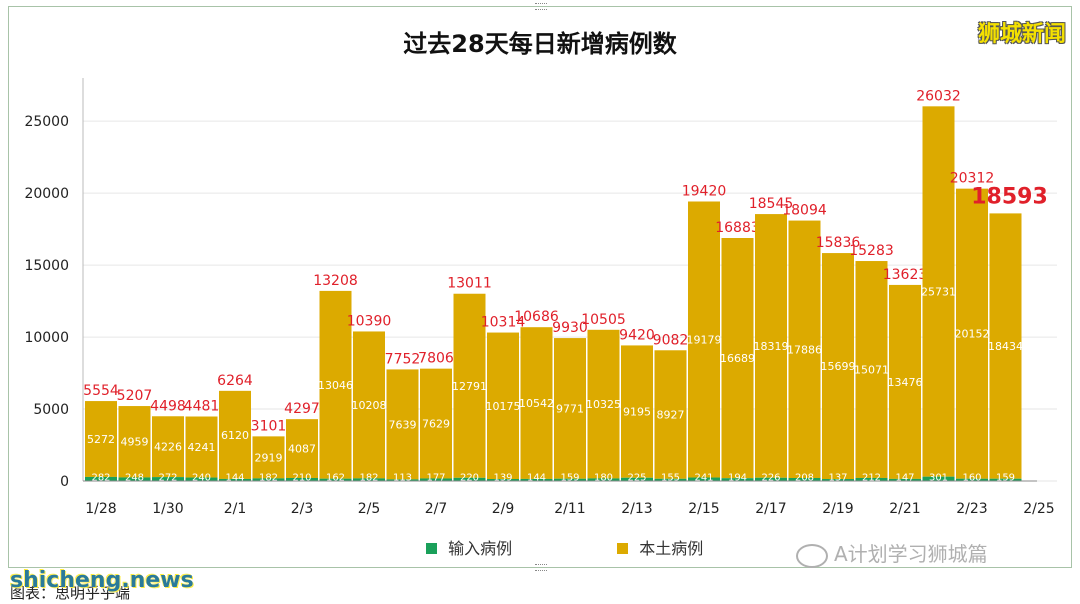 The width and height of the screenshot is (1080, 604). What do you see at coordinates (905, 382) in the screenshot?
I see `data-label-local: 13476` at bounding box center [905, 382].